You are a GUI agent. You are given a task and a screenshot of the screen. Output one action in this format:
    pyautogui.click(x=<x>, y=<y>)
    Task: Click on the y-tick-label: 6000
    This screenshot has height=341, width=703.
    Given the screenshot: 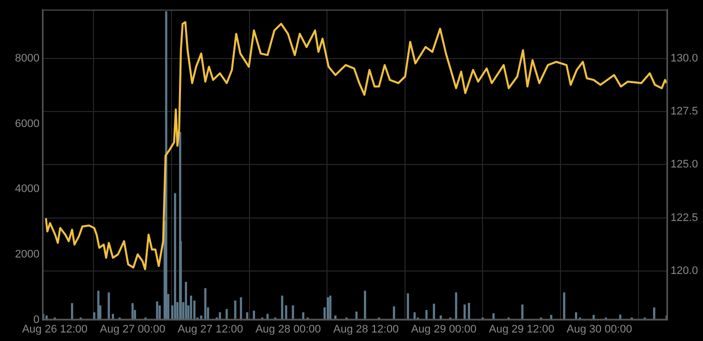 What is the action you would take?
    pyautogui.click(x=27, y=124)
    